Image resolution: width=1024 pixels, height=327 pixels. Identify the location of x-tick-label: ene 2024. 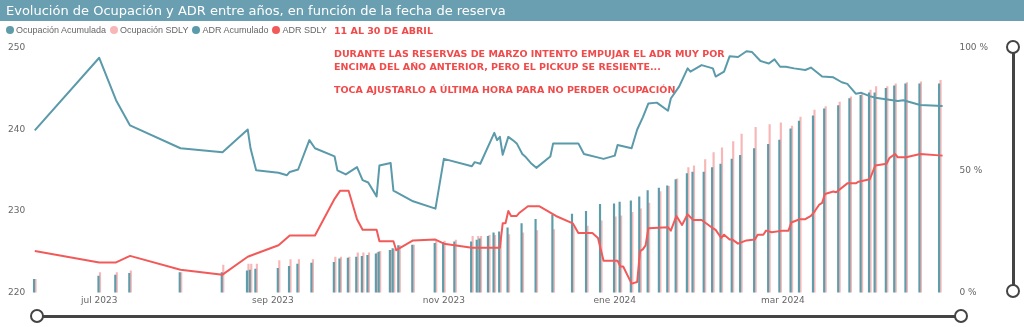
(615, 300).